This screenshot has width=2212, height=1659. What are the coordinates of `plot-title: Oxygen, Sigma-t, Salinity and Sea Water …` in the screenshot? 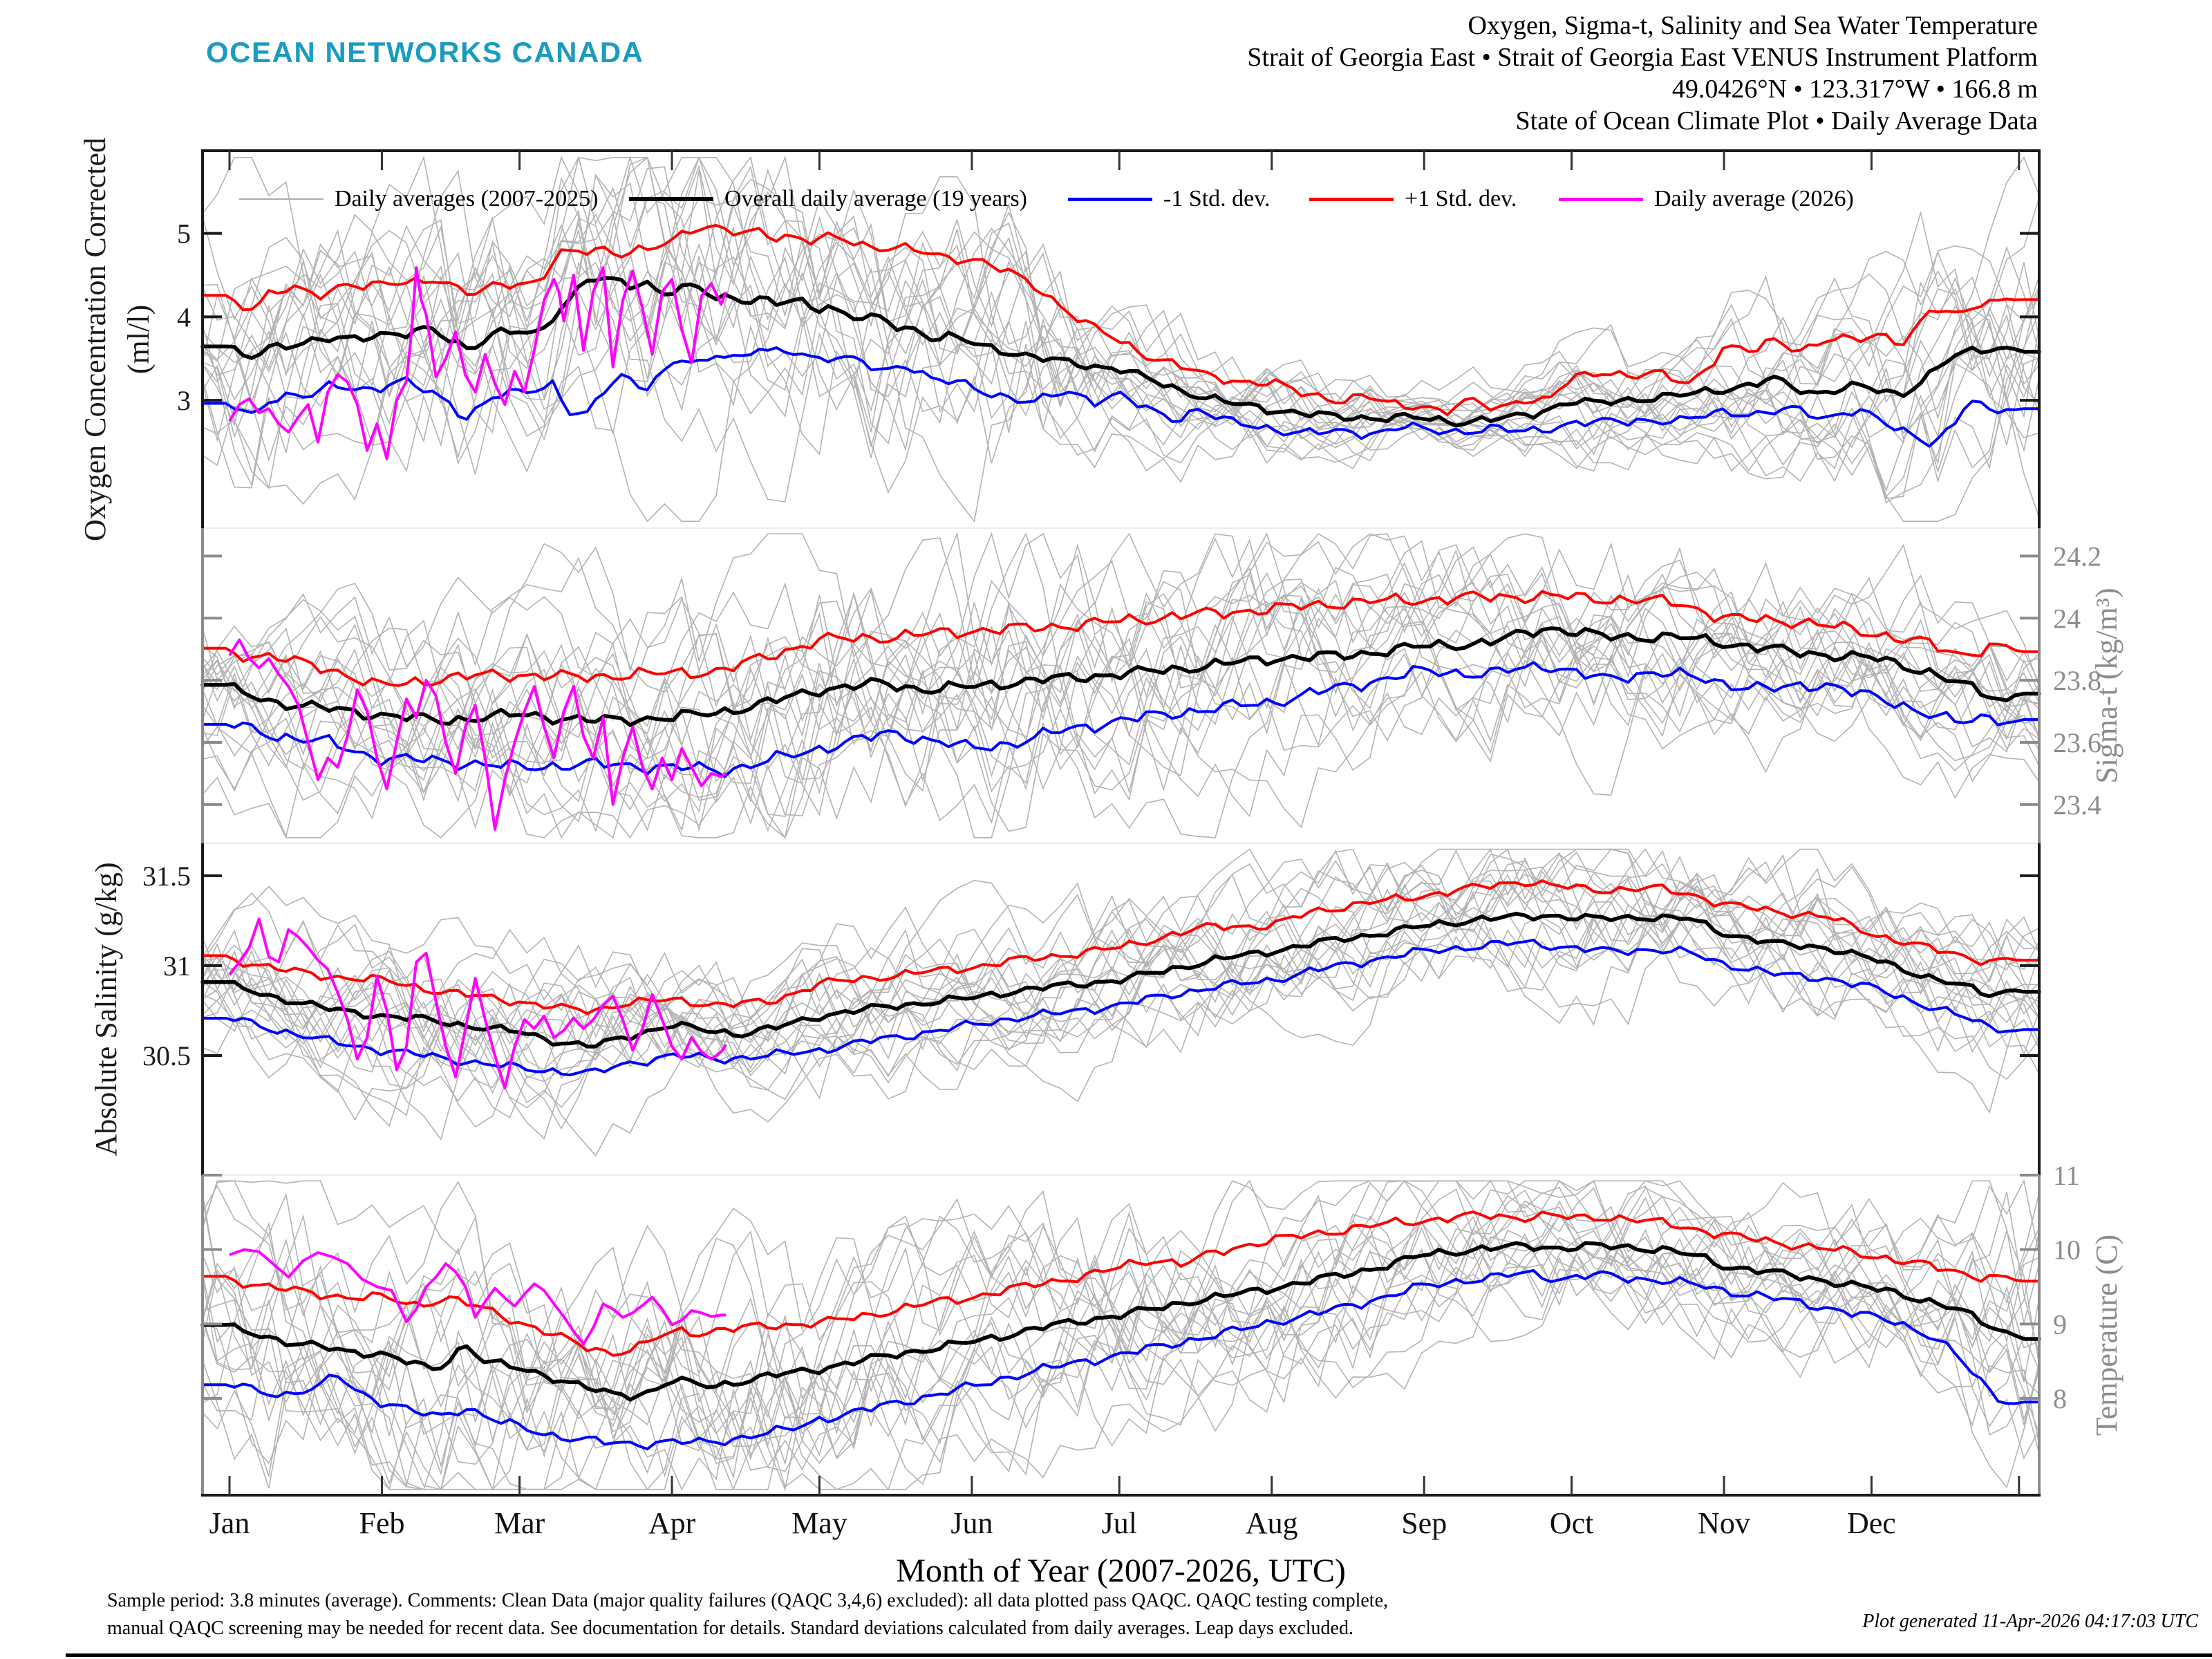 It's located at (1643, 73).